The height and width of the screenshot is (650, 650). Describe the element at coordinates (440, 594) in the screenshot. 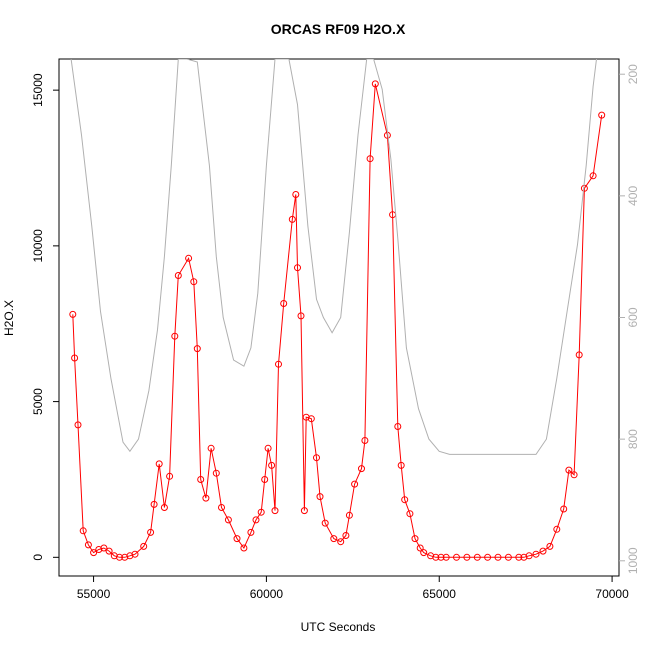

I see `x-tick-label: 65000` at that location.